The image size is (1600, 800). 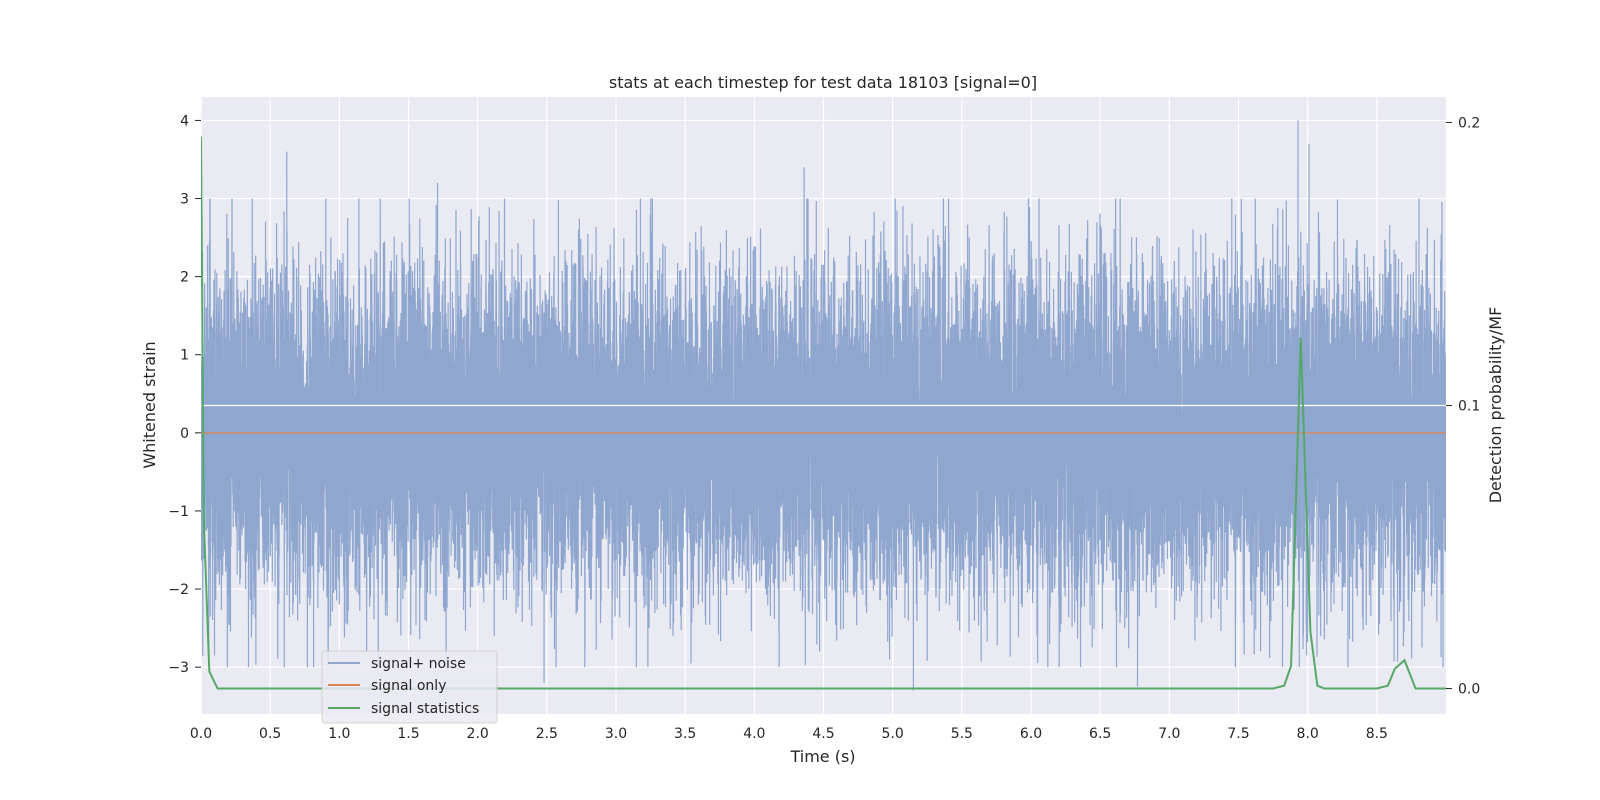 What do you see at coordinates (1377, 734) in the screenshot?
I see `x-tick-label: 8.5` at bounding box center [1377, 734].